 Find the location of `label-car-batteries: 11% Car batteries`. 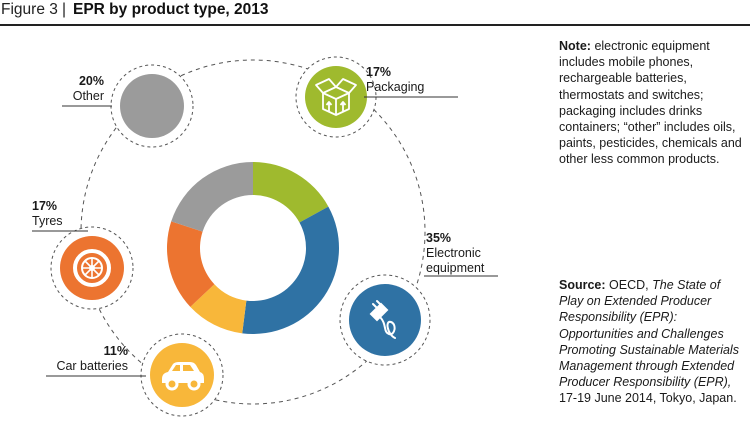

label-car-batteries: 11% Car batteries is located at coordinates (87, 359).